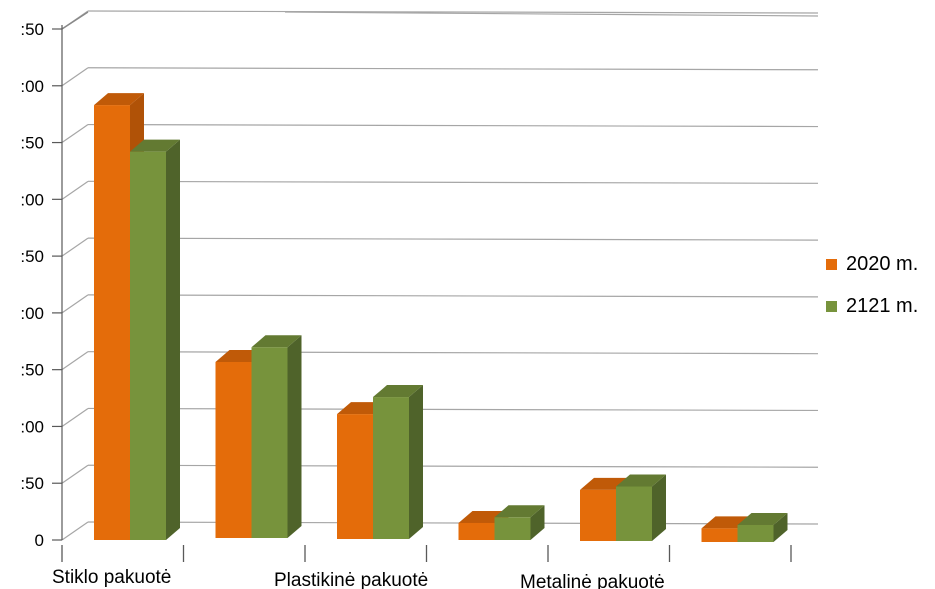  Describe the element at coordinates (75, 361) in the screenshot. I see `gridline-150-edge` at that location.